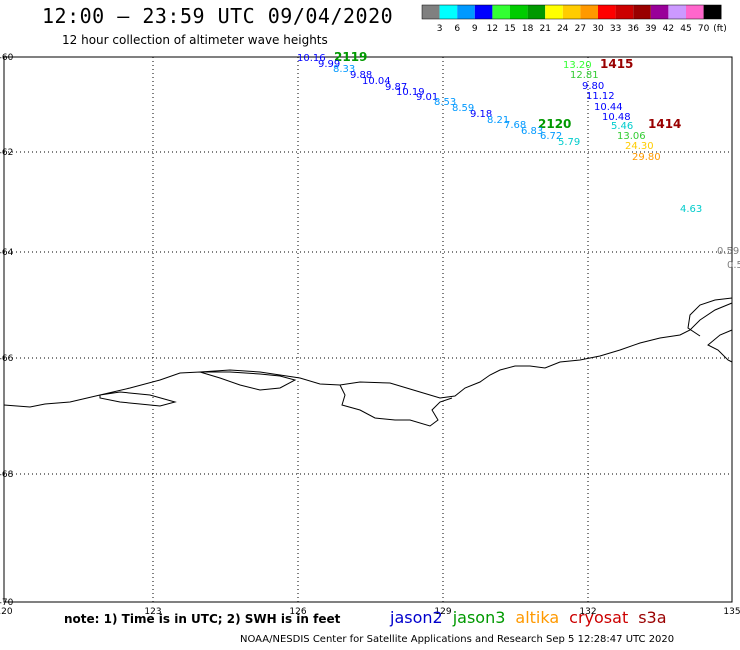  Describe the element at coordinates (416, 617) in the screenshot. I see `satellite-jason2-label: jason2` at that location.